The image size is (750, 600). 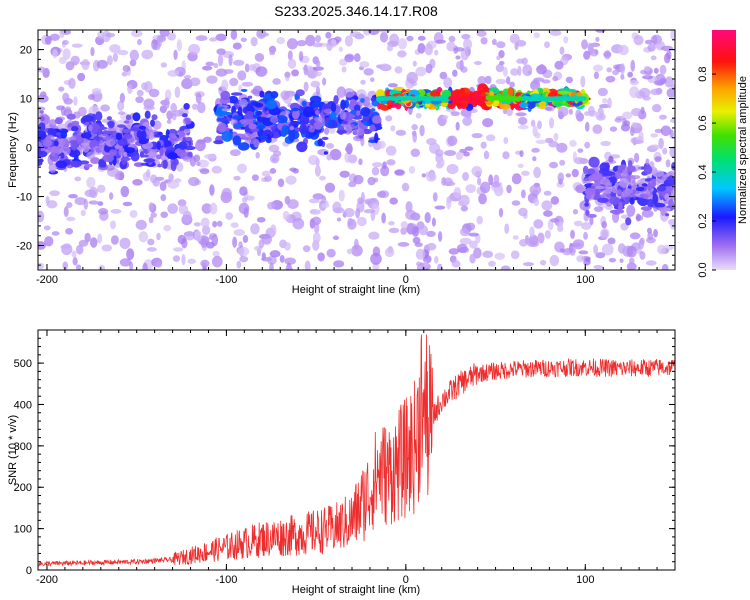 What do you see at coordinates (585, 280) in the screenshot?
I see `x-tick-label: 100` at bounding box center [585, 280].